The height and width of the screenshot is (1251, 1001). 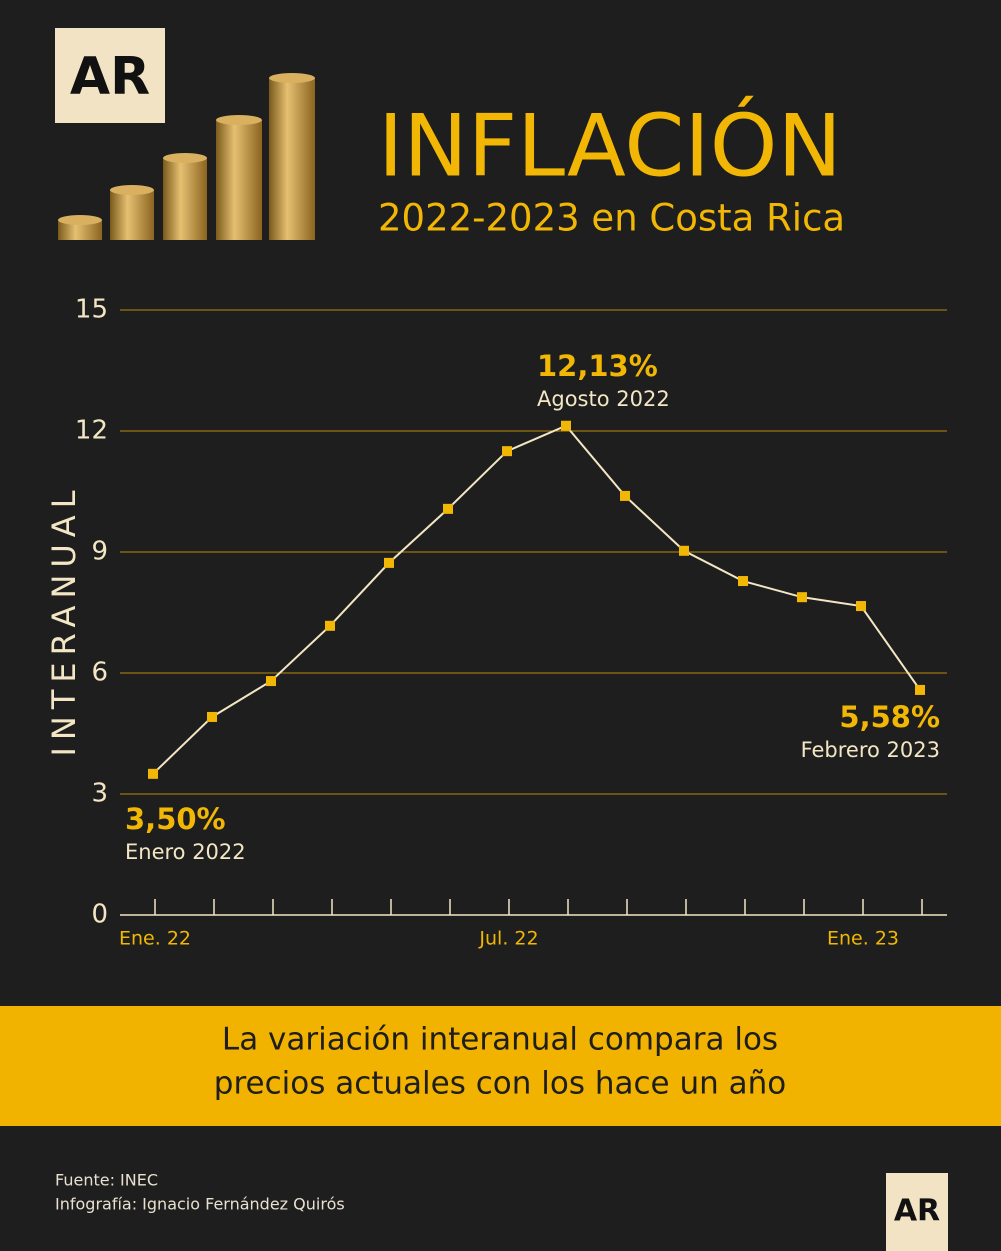 What do you see at coordinates (91, 431) in the screenshot?
I see `y-tick-label: 12` at bounding box center [91, 431].